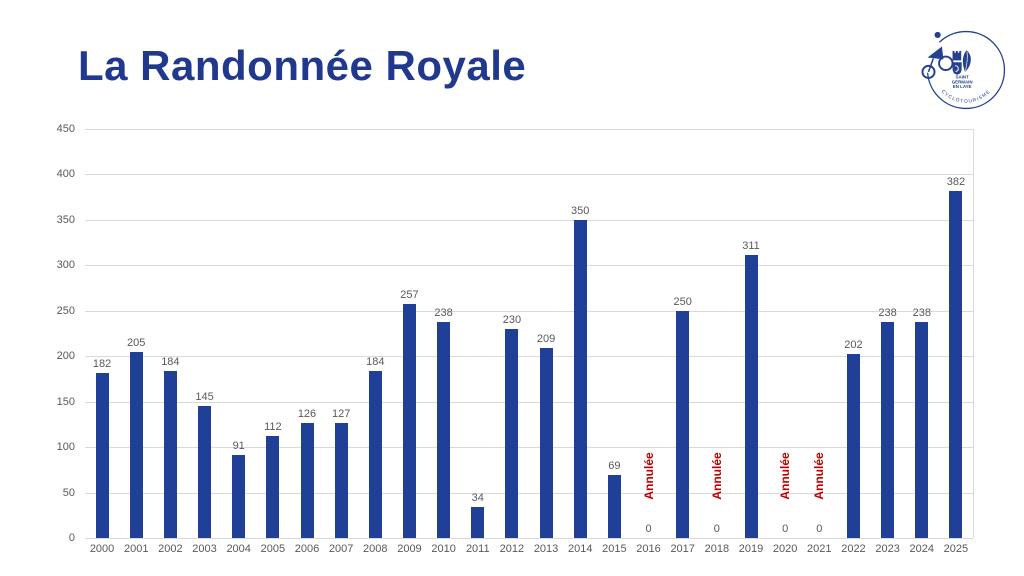  I want to click on x-tick-label: 2011, so click(477, 549).